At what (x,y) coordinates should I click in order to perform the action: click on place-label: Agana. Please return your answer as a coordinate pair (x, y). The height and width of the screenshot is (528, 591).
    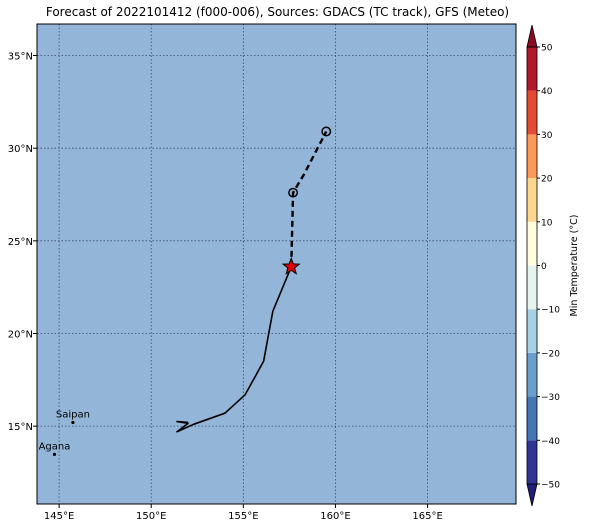
    Looking at the image, I should click on (55, 446).